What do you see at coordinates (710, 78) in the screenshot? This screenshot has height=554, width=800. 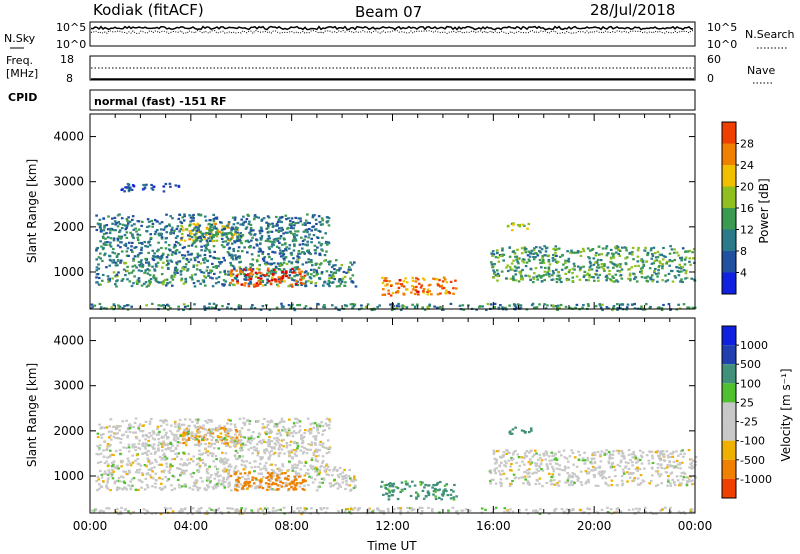 I see `nave-tick-bottom: 0` at bounding box center [710, 78].